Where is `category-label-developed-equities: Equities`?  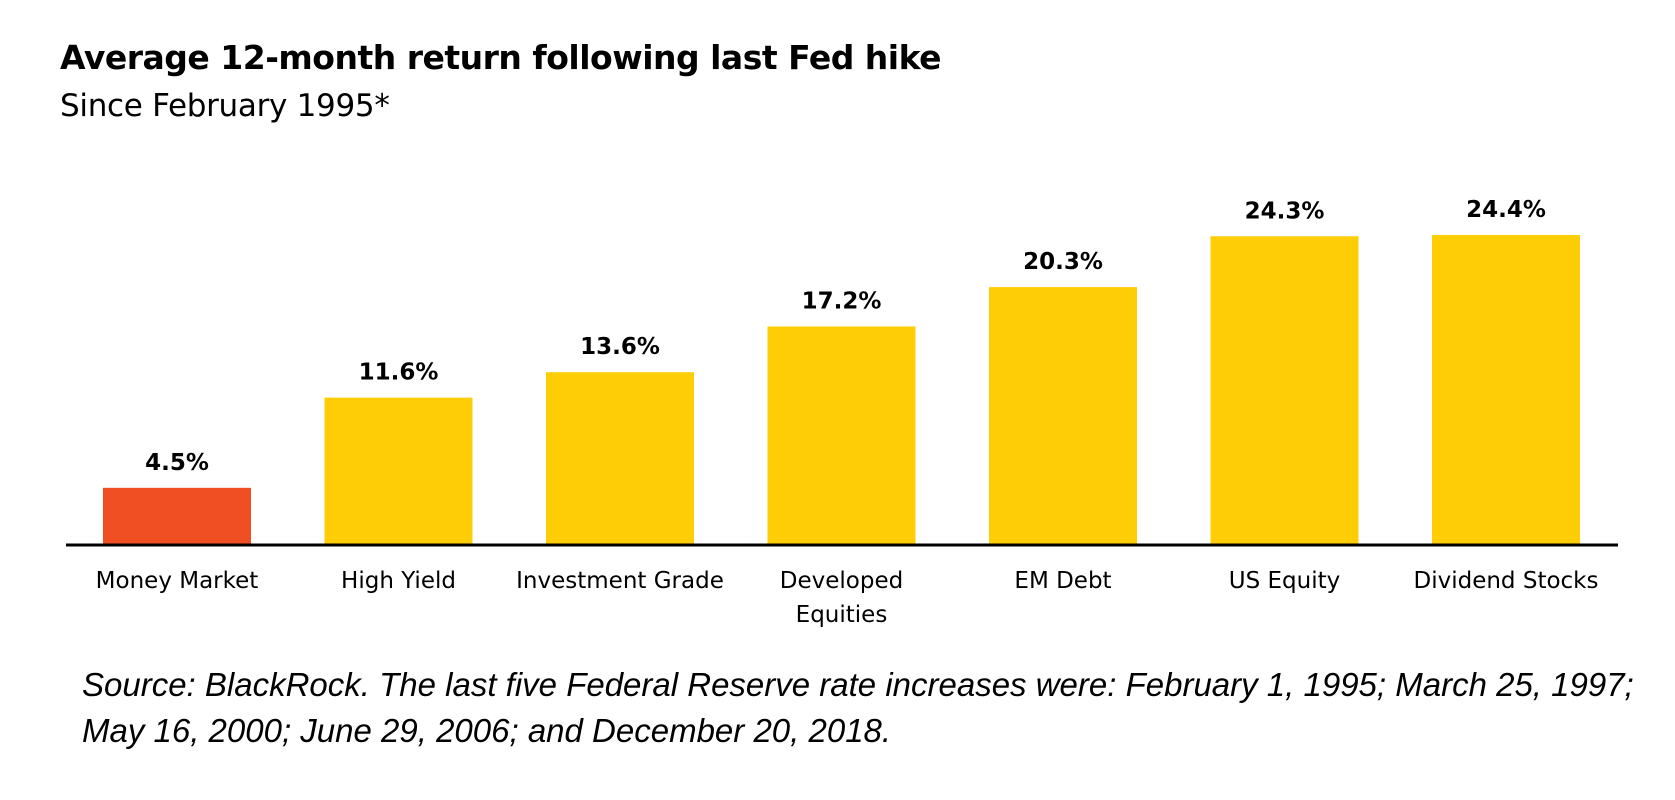
category-label-developed-equities: Equities is located at coordinates (842, 615).